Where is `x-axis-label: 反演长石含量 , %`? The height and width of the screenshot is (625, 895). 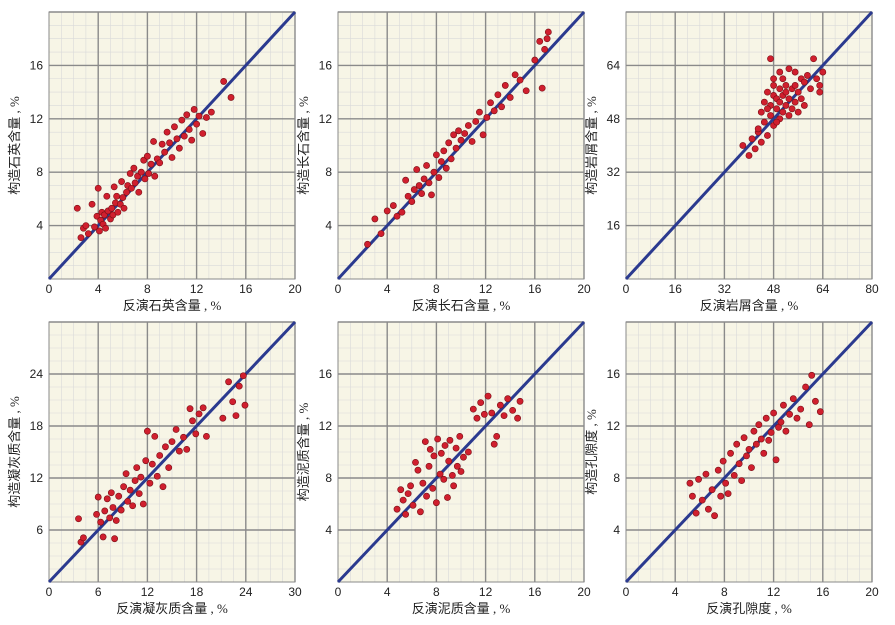 x-axis-label: 反演长石含量 , % is located at coordinates (461, 305).